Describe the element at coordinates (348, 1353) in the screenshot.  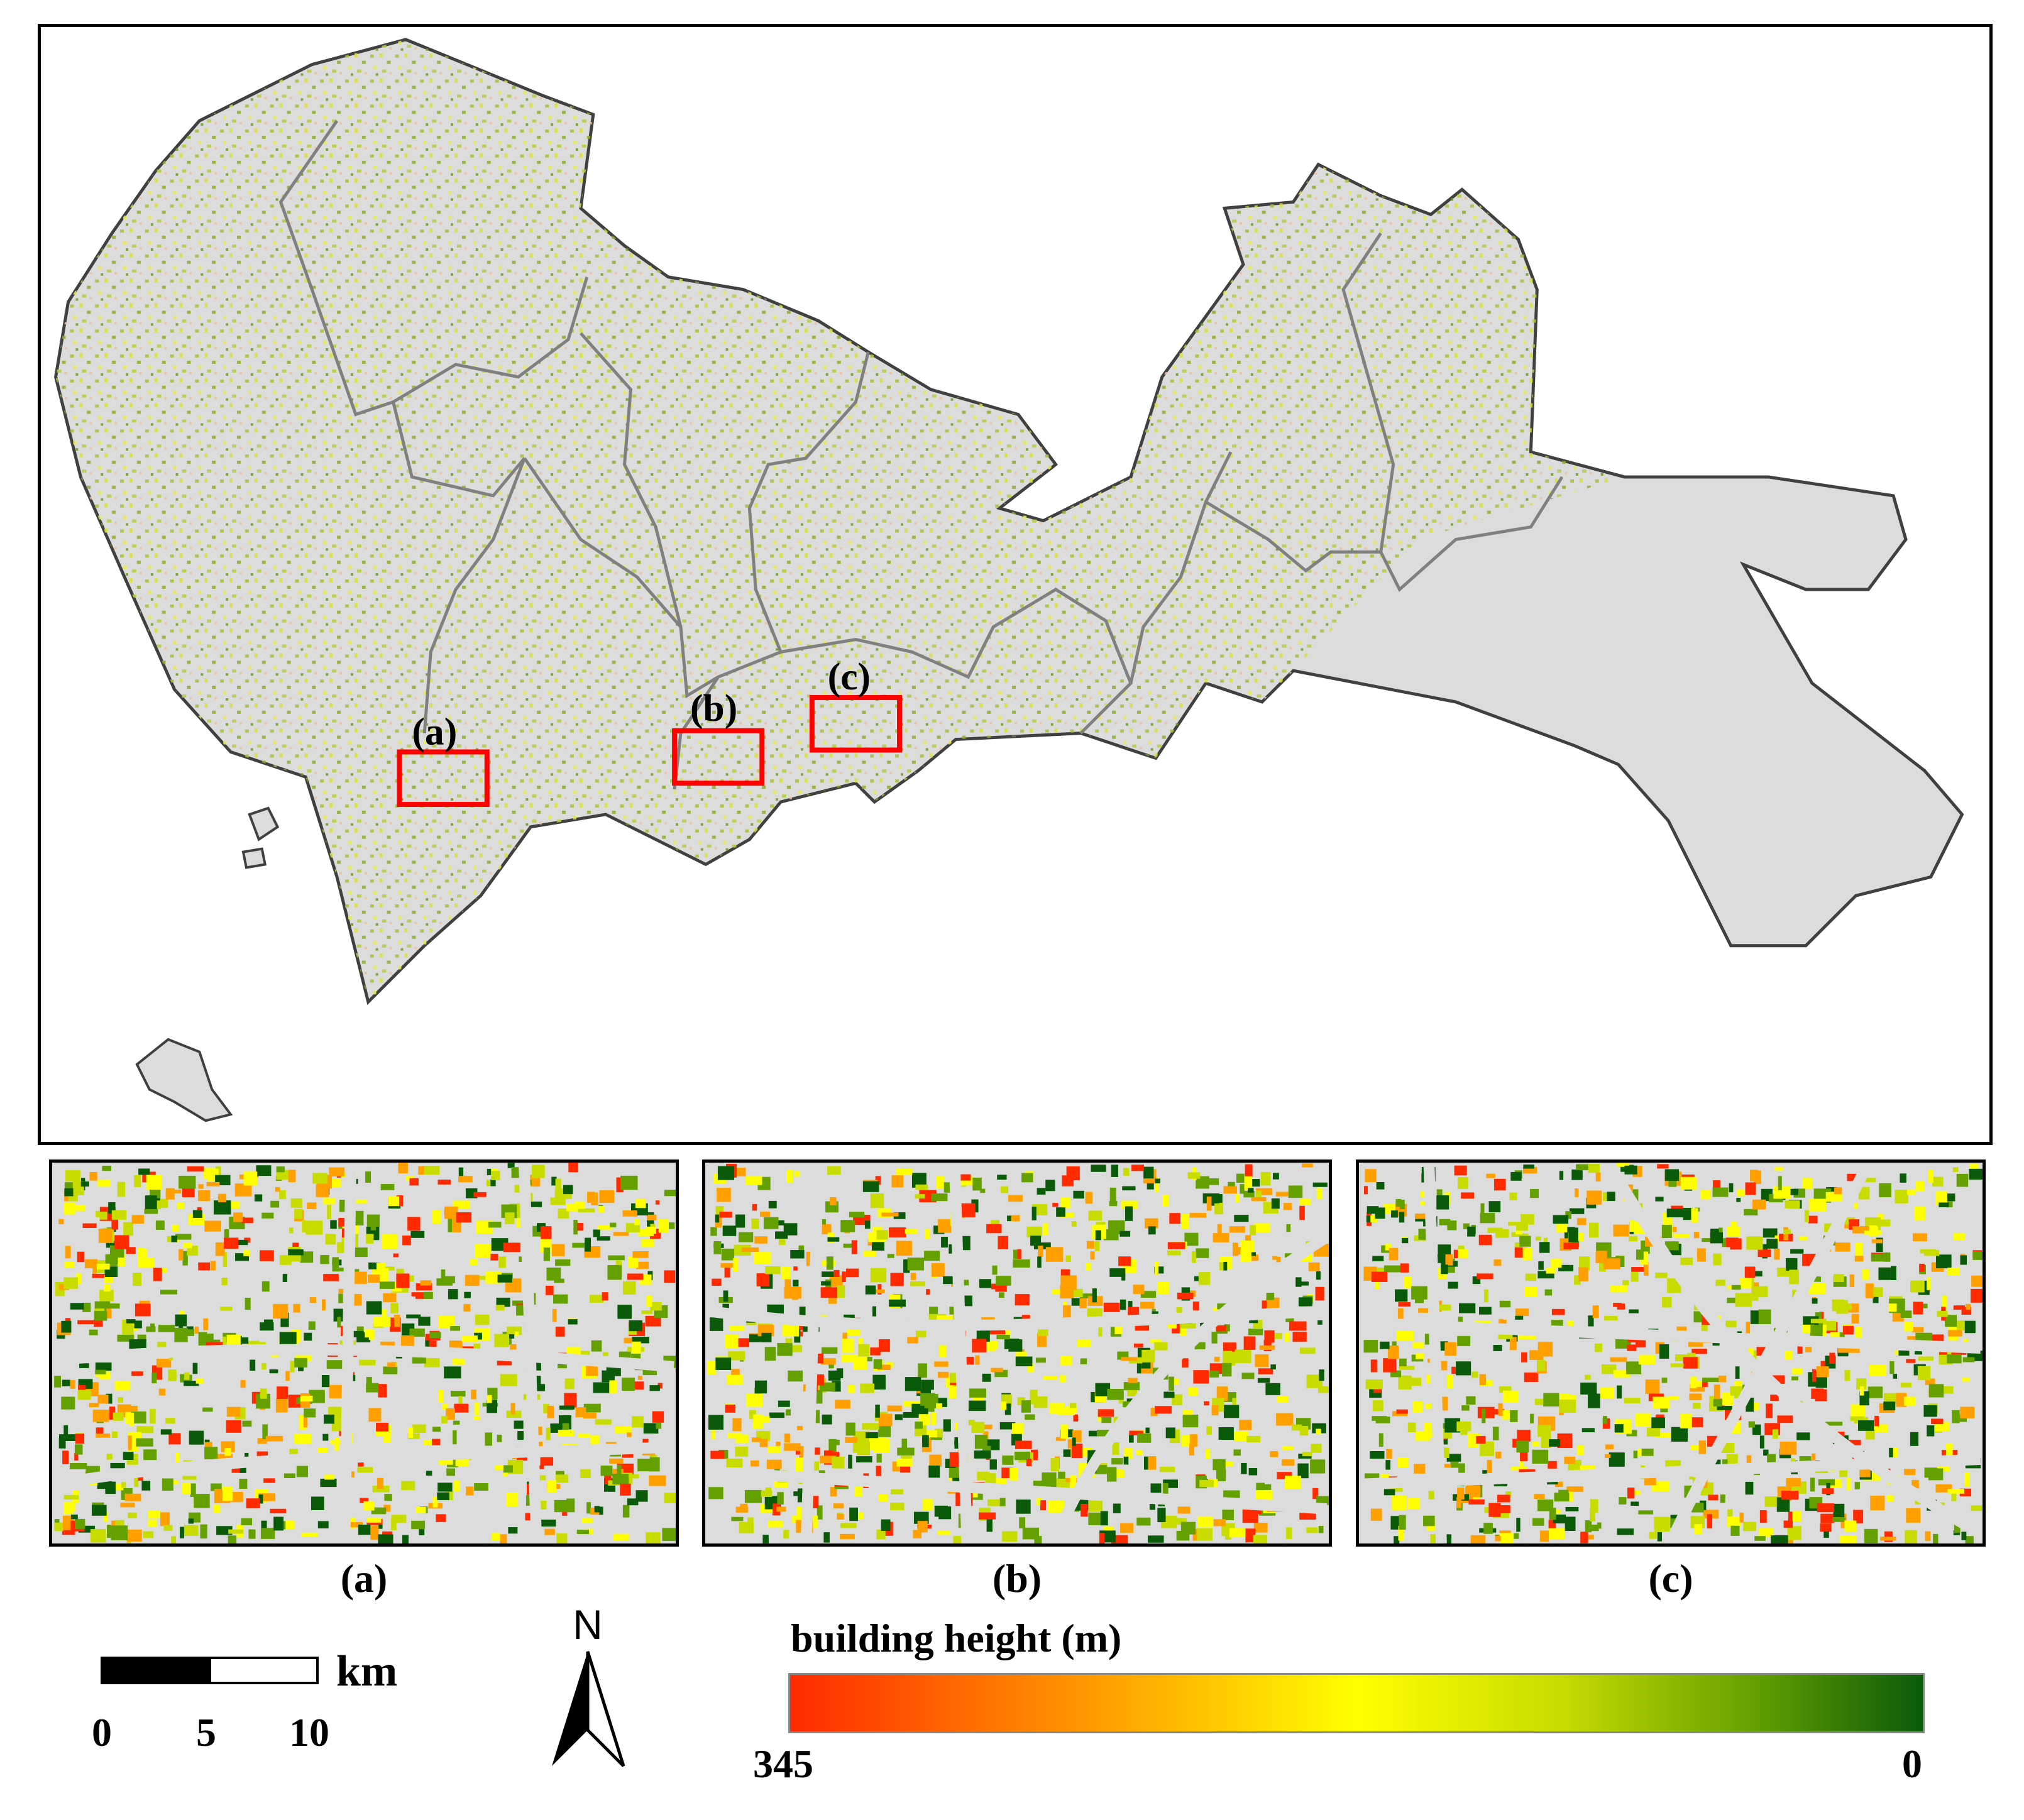
I see `road` at that location.